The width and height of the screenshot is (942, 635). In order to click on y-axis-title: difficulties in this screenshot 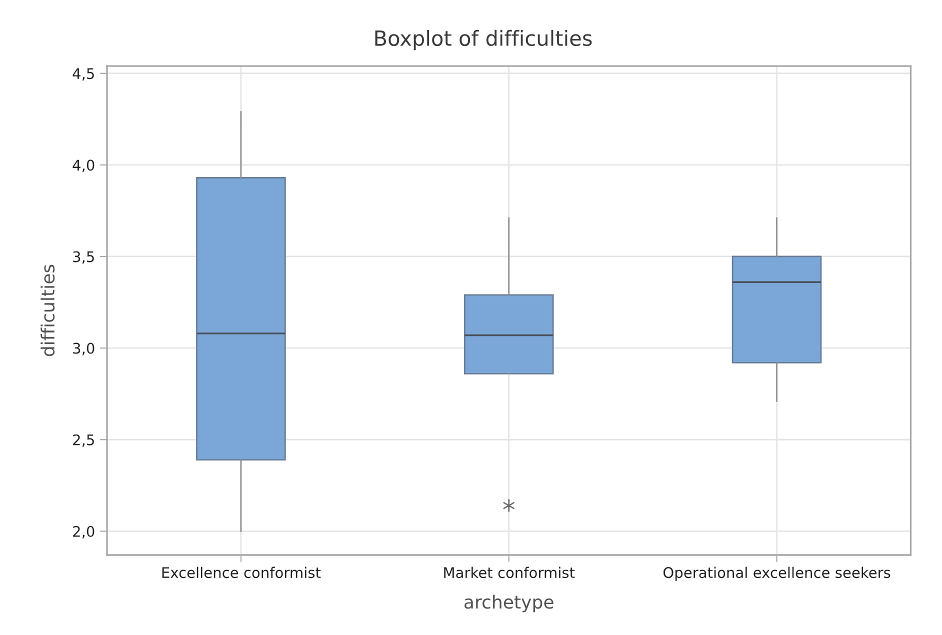, I will do `click(47, 310)`.